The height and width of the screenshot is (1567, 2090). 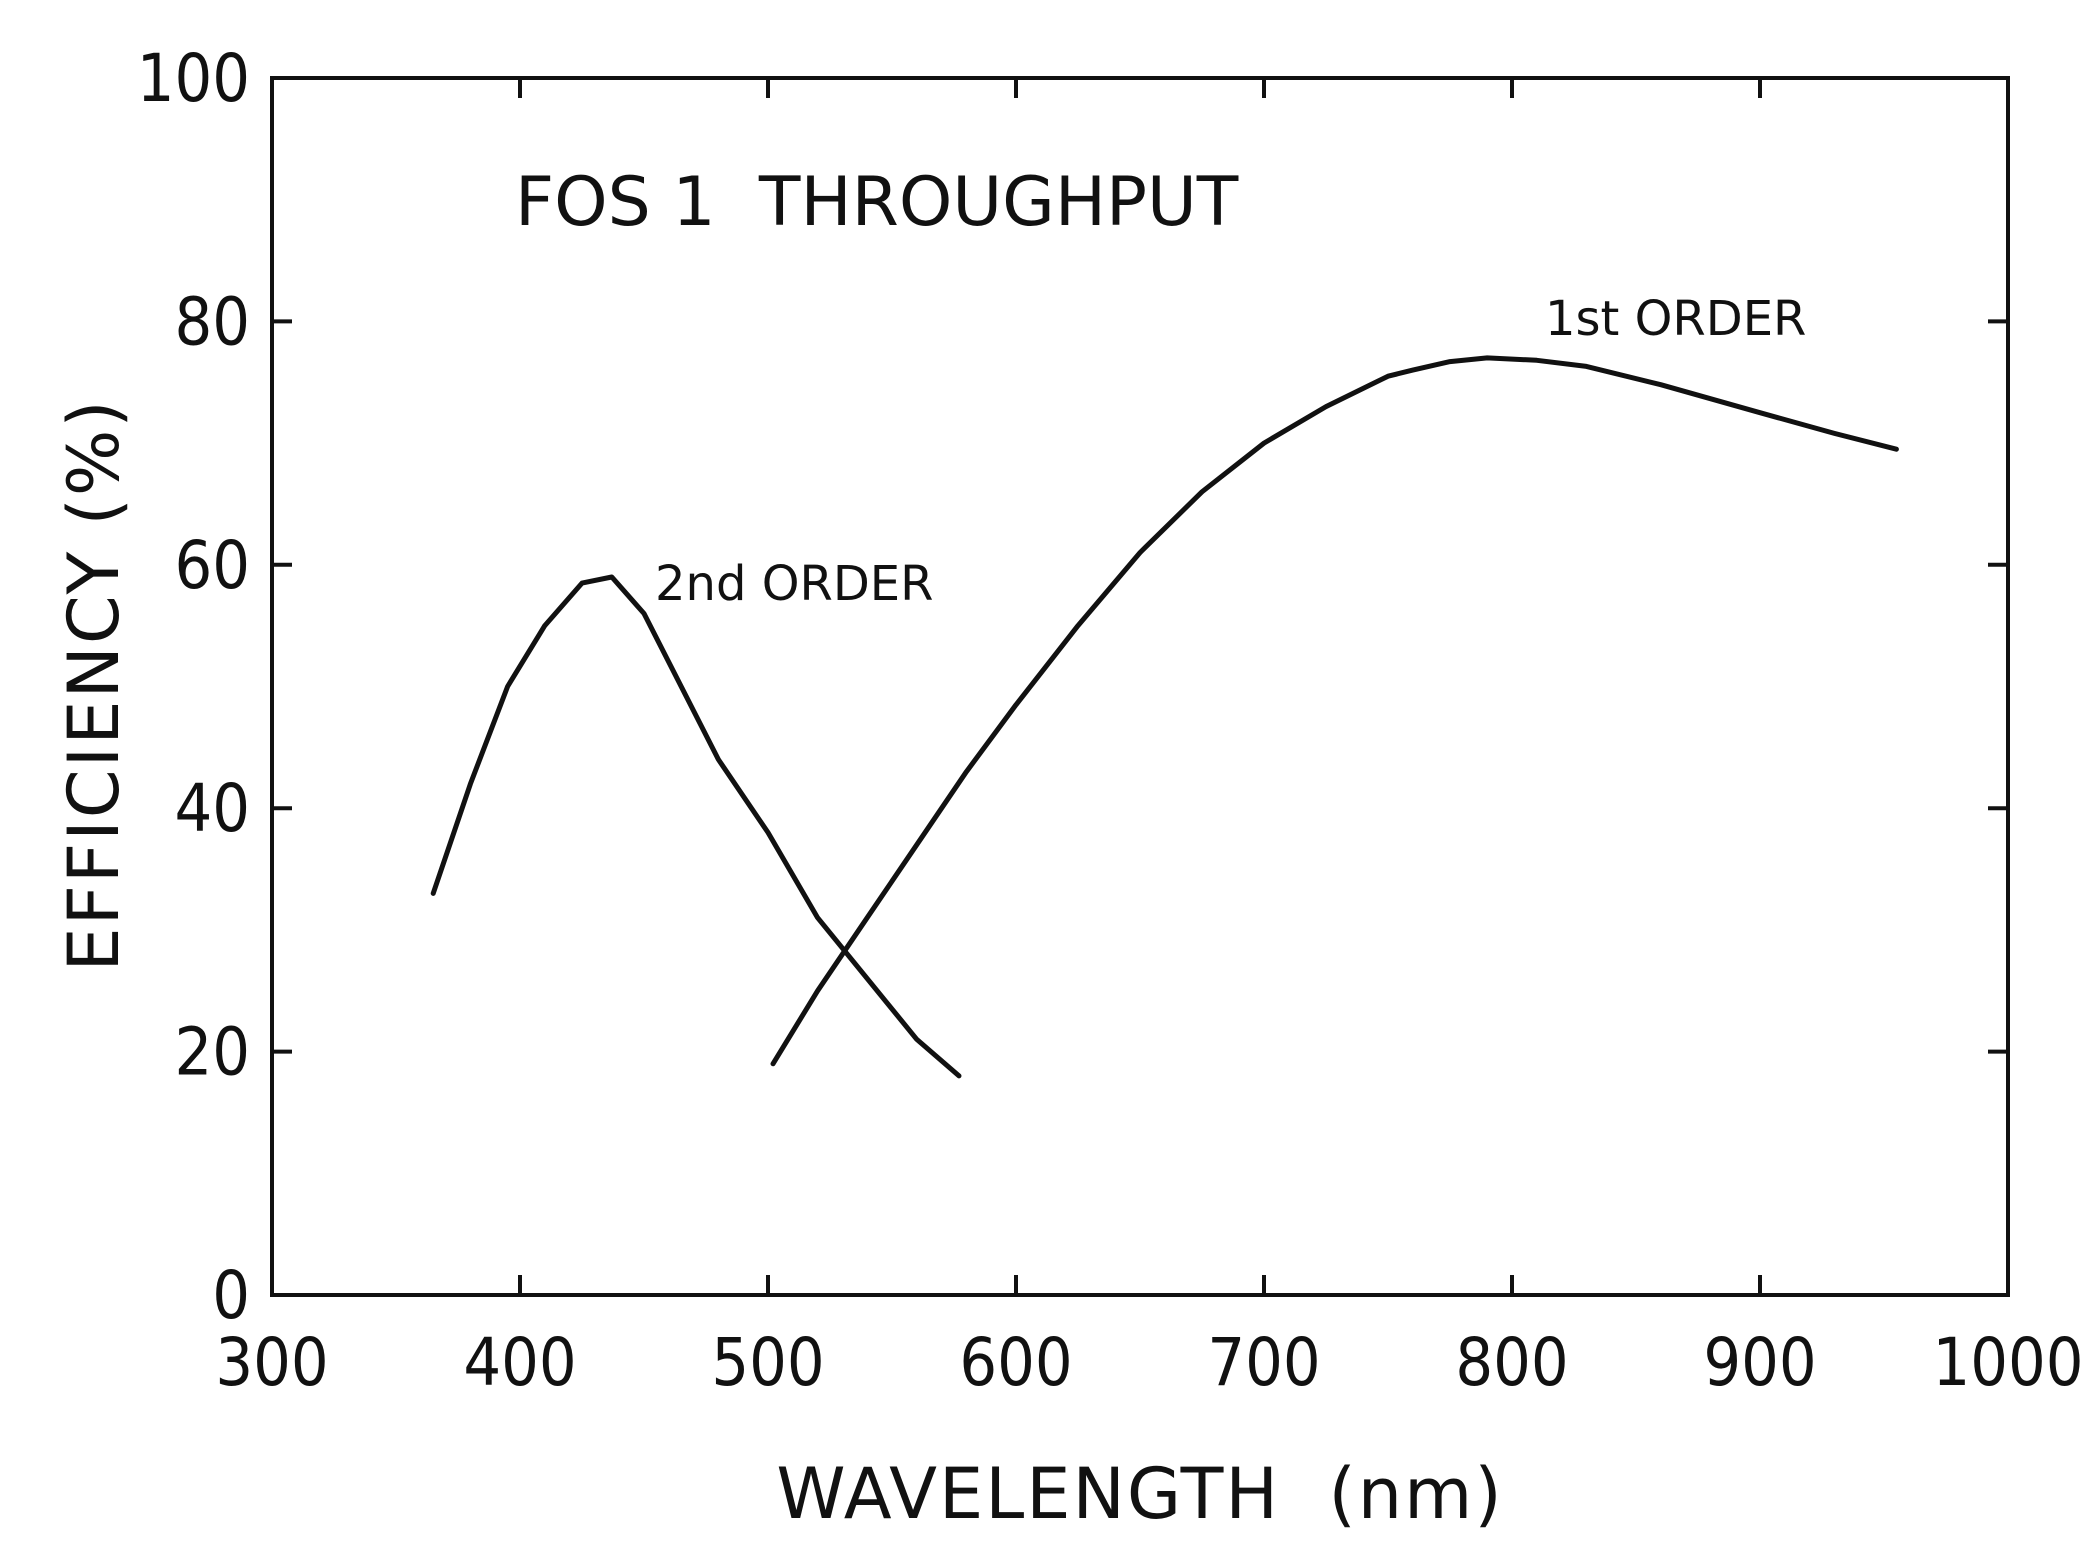 What do you see at coordinates (1015, 1362) in the screenshot?
I see `x-tick-label: 600` at bounding box center [1015, 1362].